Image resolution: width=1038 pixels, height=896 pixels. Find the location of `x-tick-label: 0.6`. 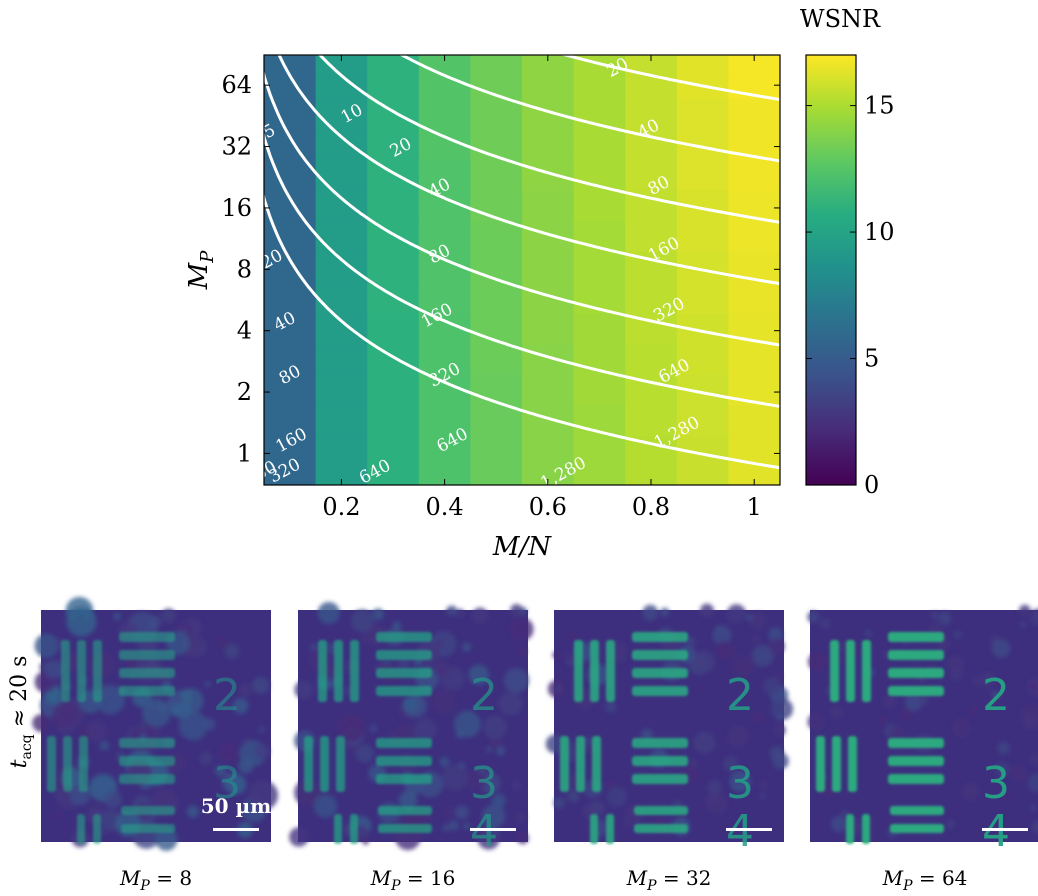

x-tick-label: 0.6 is located at coordinates (548, 507).